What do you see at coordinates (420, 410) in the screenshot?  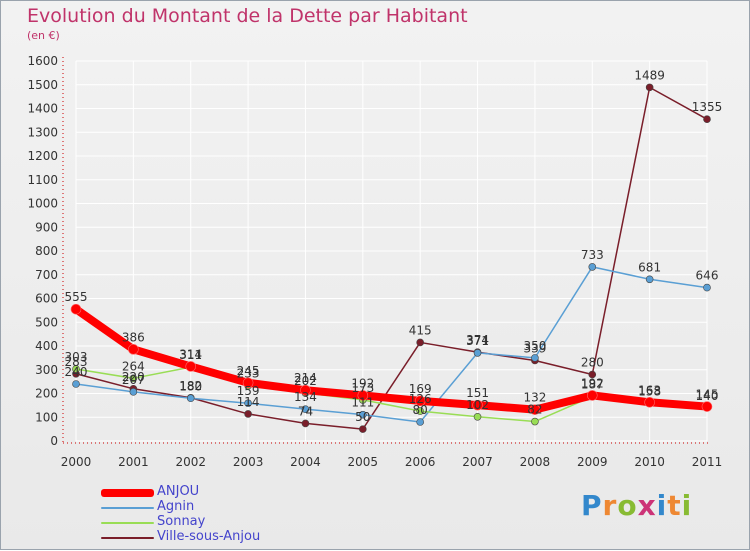 I see `data-label: 80` at bounding box center [420, 410].